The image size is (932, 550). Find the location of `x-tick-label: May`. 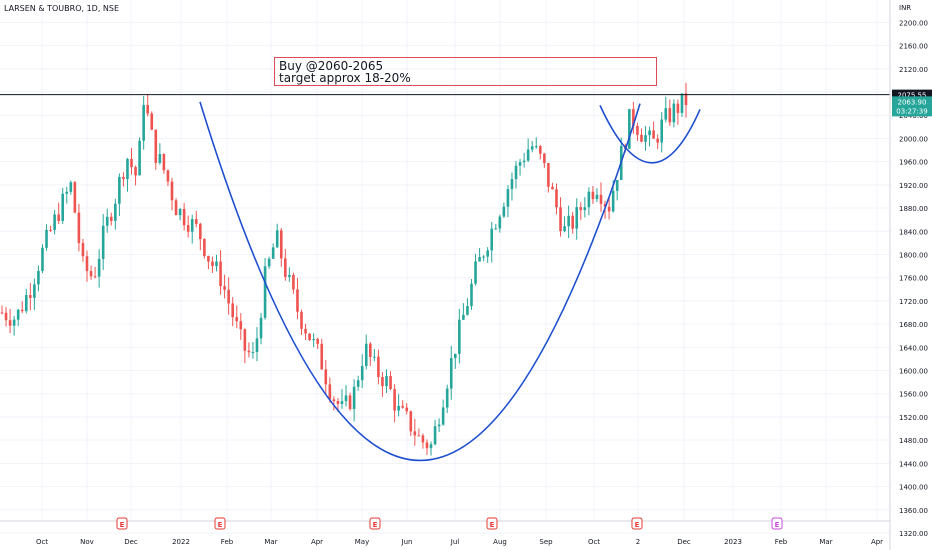

x-tick-label: May is located at coordinates (362, 542).